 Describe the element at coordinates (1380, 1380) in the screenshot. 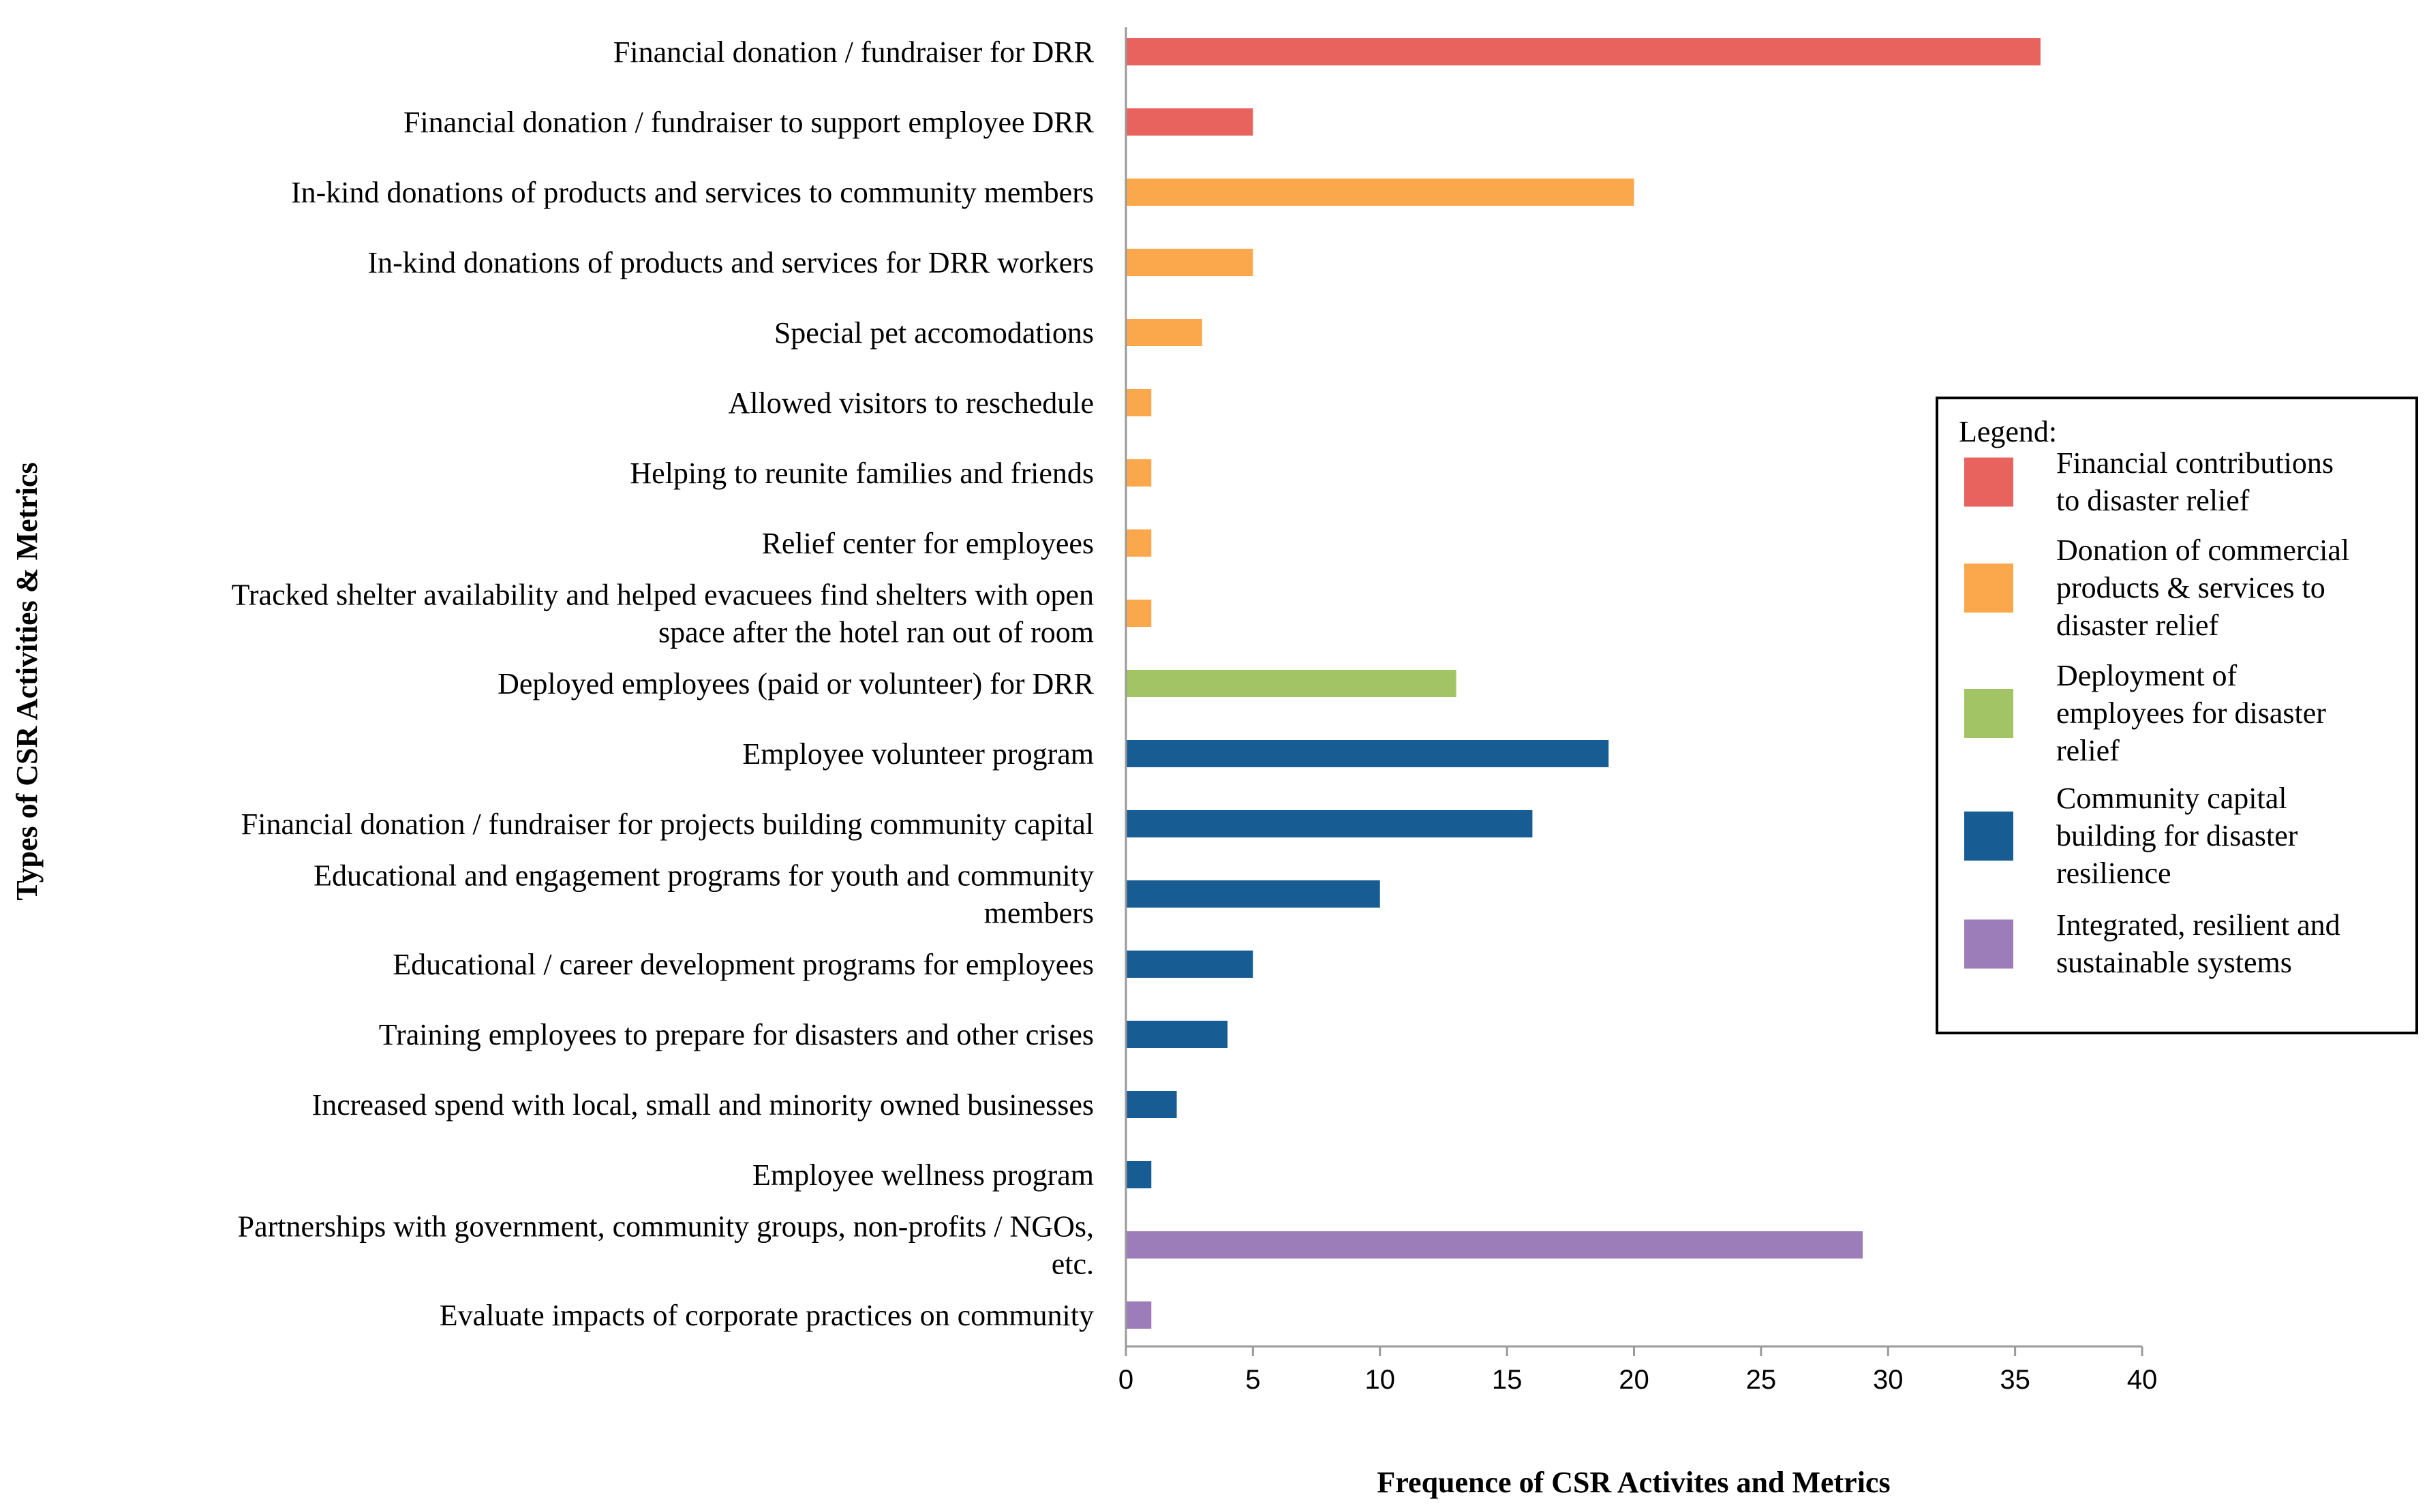

I see `x-tick-label-10: 10` at that location.